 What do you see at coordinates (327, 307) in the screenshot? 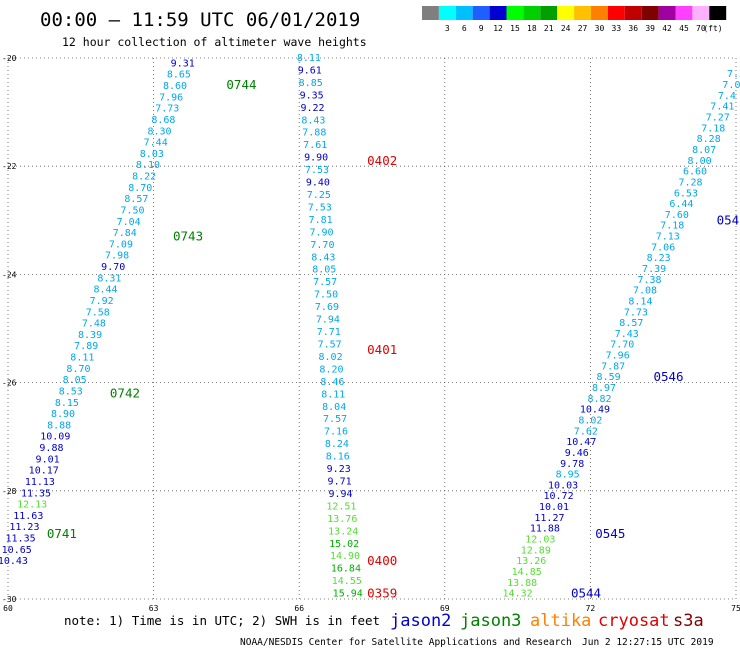
I see `wave-height-label: 7.69` at bounding box center [327, 307].